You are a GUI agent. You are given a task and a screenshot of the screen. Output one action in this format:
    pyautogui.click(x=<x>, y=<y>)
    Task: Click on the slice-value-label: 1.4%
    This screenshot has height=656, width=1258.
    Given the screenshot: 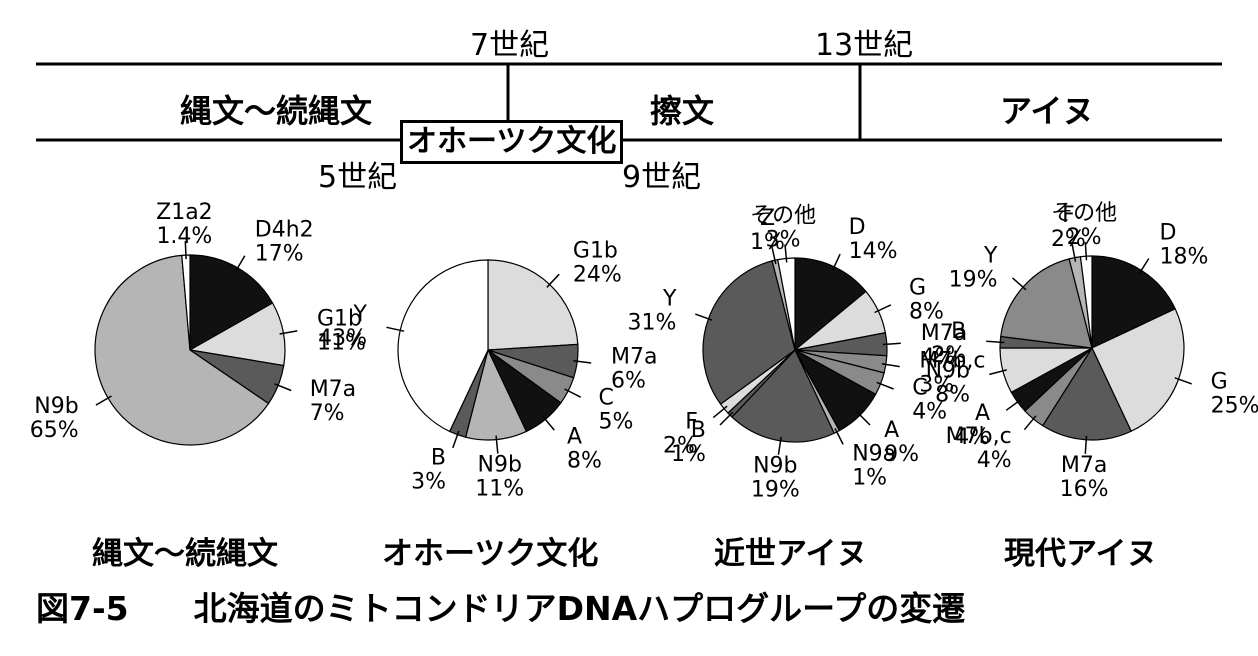 What is the action you would take?
    pyautogui.click(x=184, y=236)
    